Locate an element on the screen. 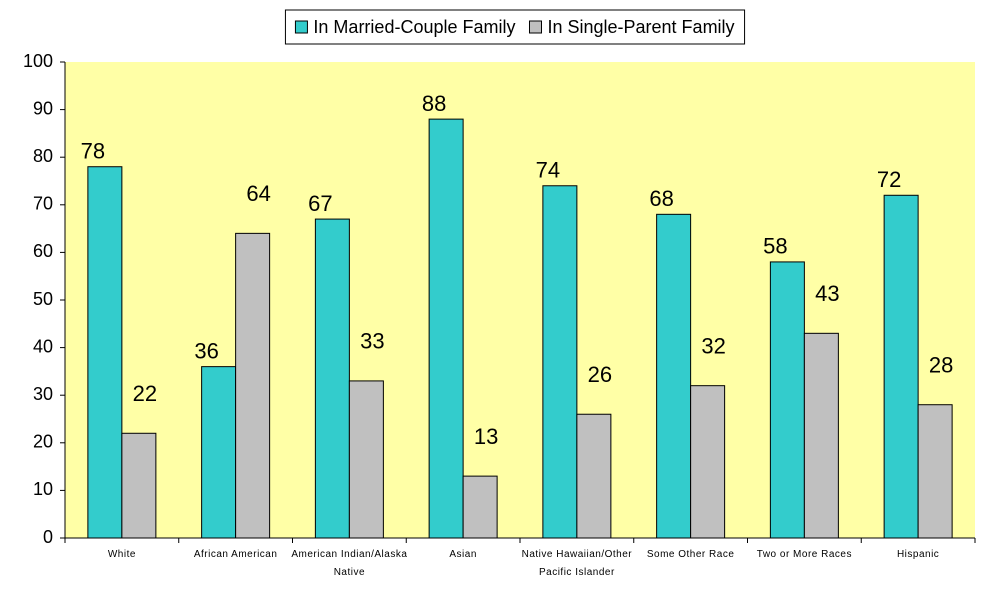  value-label: 33 is located at coordinates (372, 341).